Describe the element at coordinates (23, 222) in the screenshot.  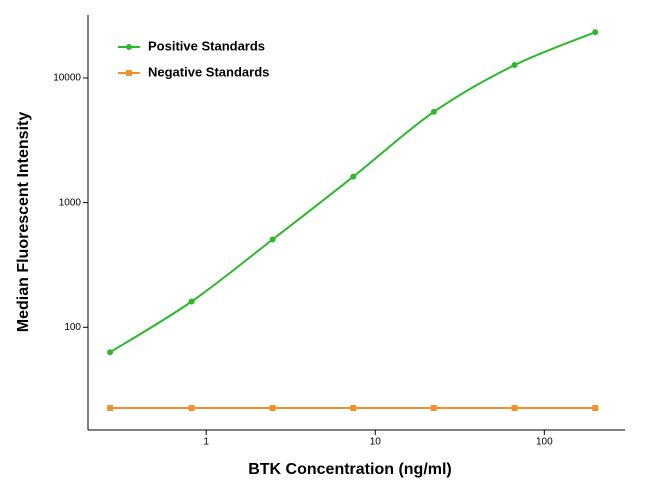
I see `y-axis-title: Median Fluorescent Intensity` at that location.